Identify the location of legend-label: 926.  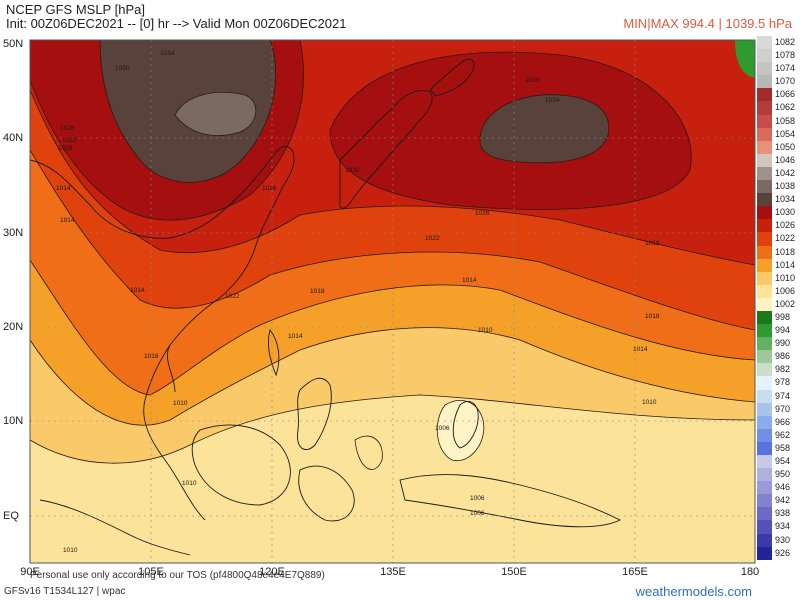
(783, 552).